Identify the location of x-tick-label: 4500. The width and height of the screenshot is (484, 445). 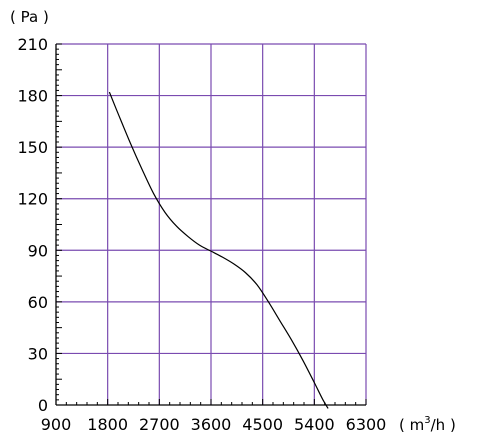
(262, 424).